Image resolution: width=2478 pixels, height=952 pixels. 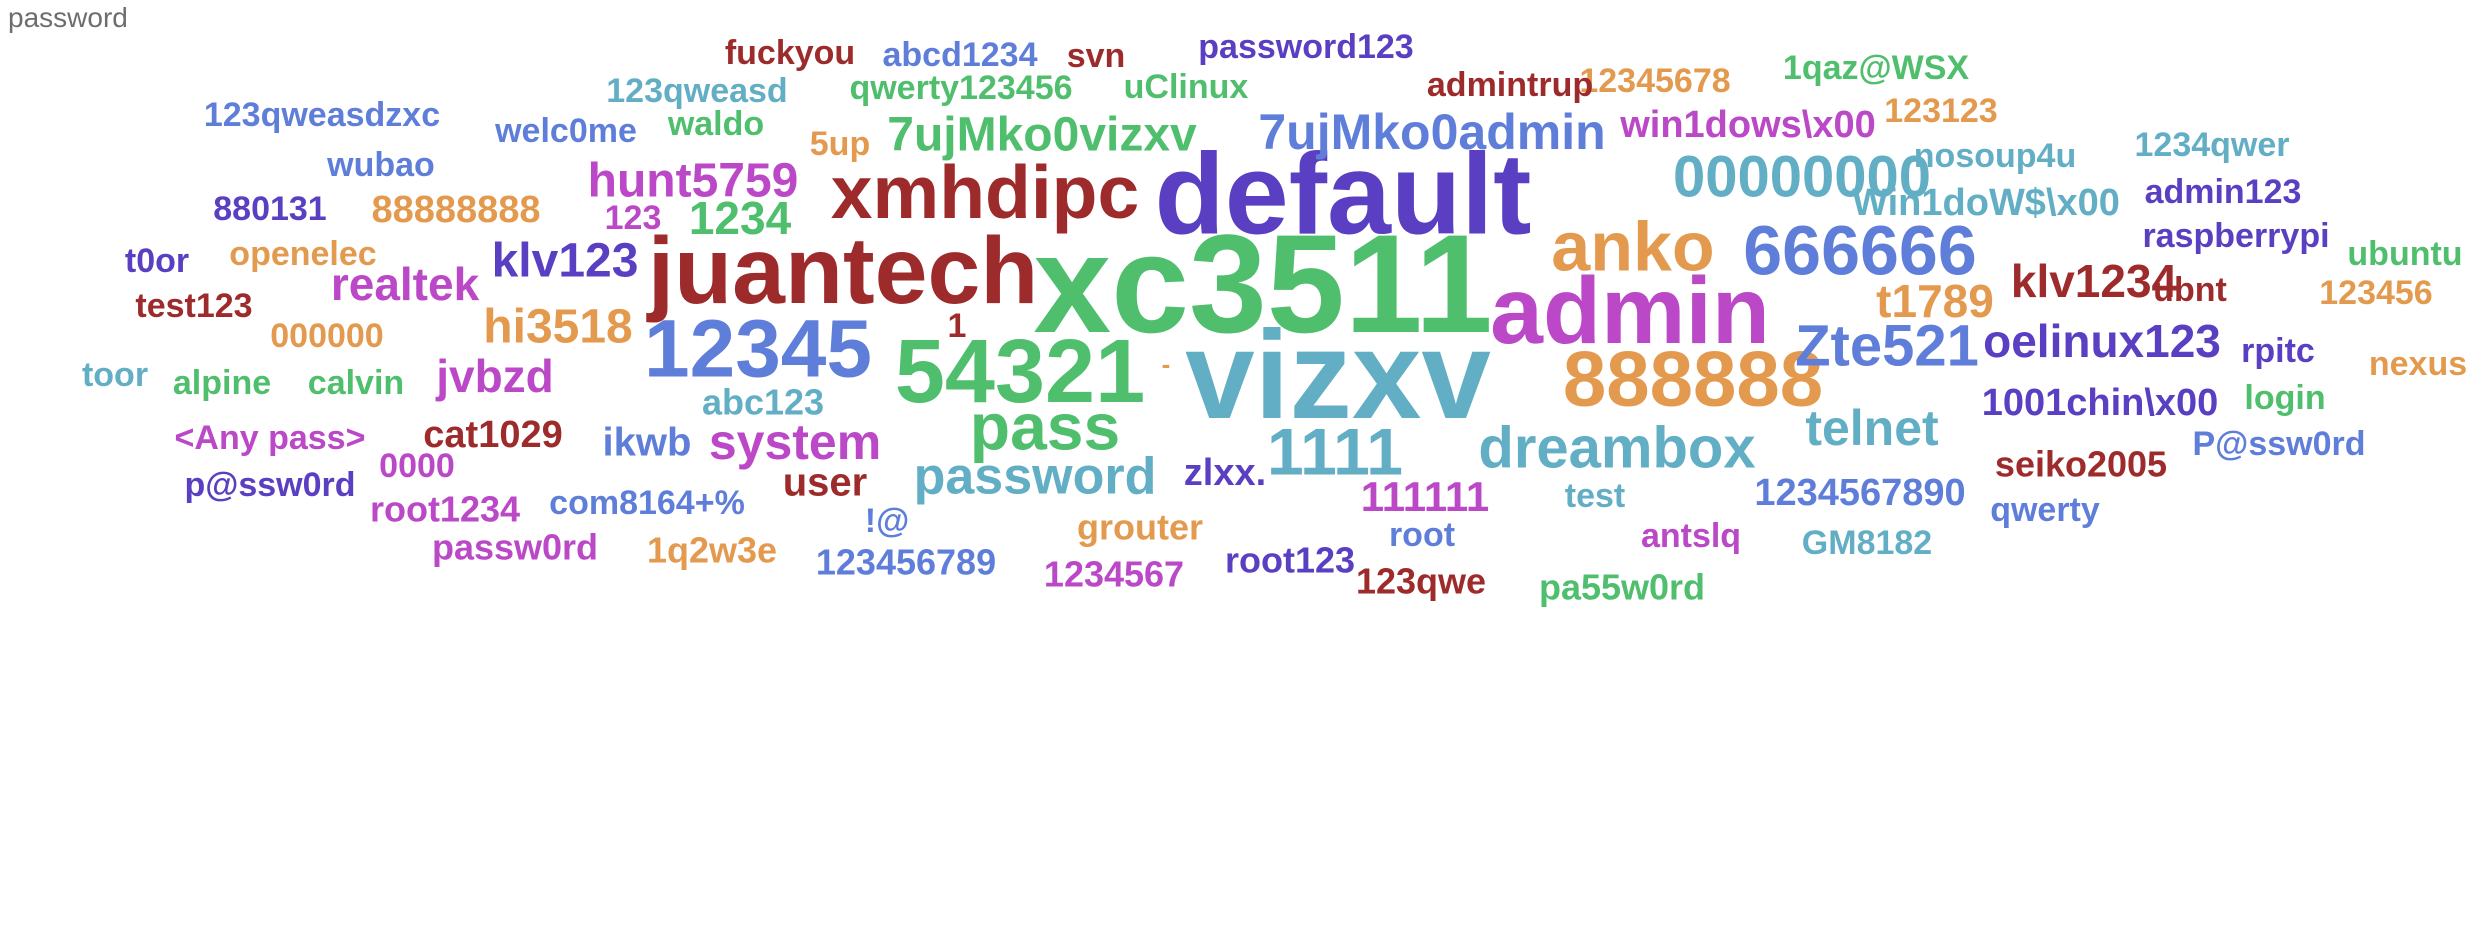 What do you see at coordinates (1035, 477) in the screenshot?
I see `word-16: password` at bounding box center [1035, 477].